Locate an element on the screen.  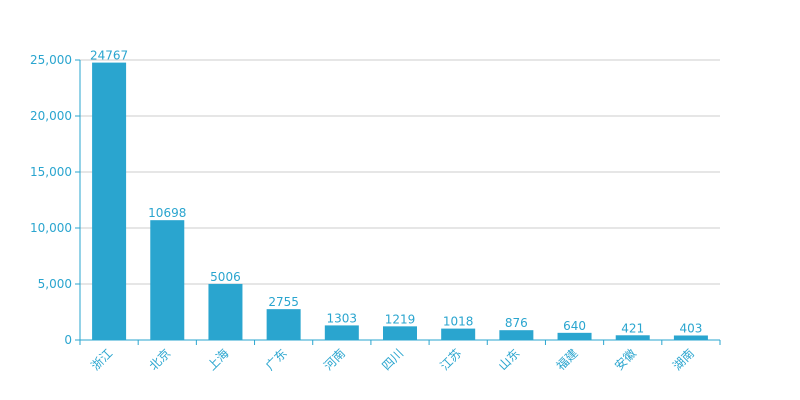
x-tick-label: 四川 is located at coordinates (392, 359).